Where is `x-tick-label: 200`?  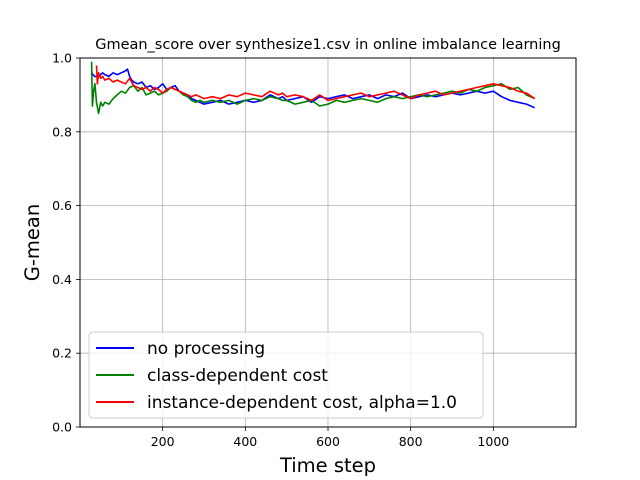 x-tick-label: 200 is located at coordinates (163, 441).